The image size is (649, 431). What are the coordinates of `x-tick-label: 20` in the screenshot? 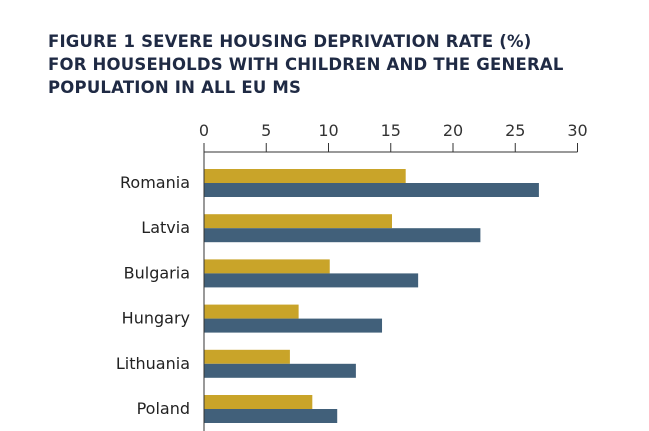 It's located at (453, 130).